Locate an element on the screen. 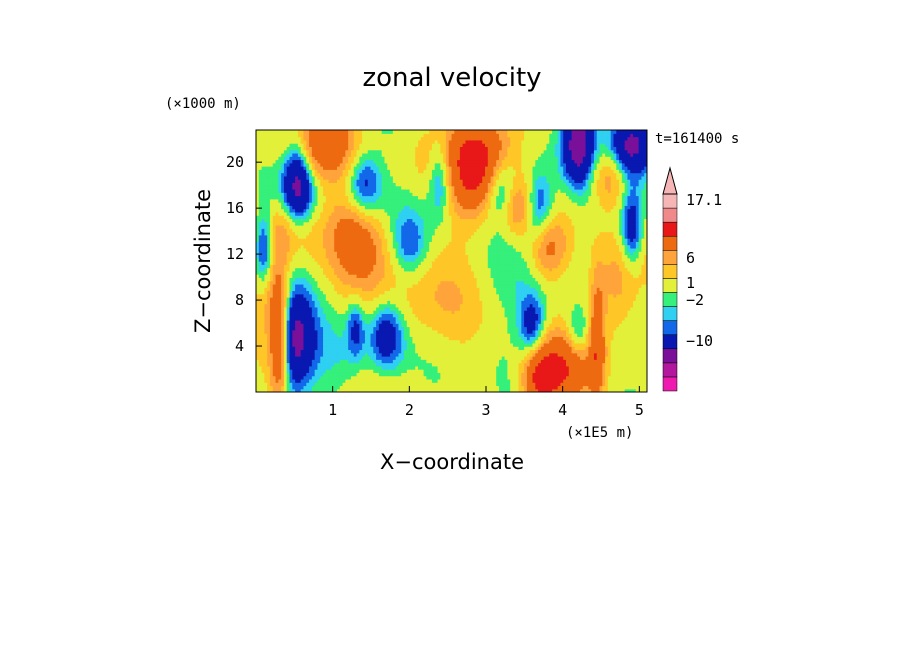 The width and height of the screenshot is (904, 654). chart-title: zonal velocity is located at coordinates (451, 78).